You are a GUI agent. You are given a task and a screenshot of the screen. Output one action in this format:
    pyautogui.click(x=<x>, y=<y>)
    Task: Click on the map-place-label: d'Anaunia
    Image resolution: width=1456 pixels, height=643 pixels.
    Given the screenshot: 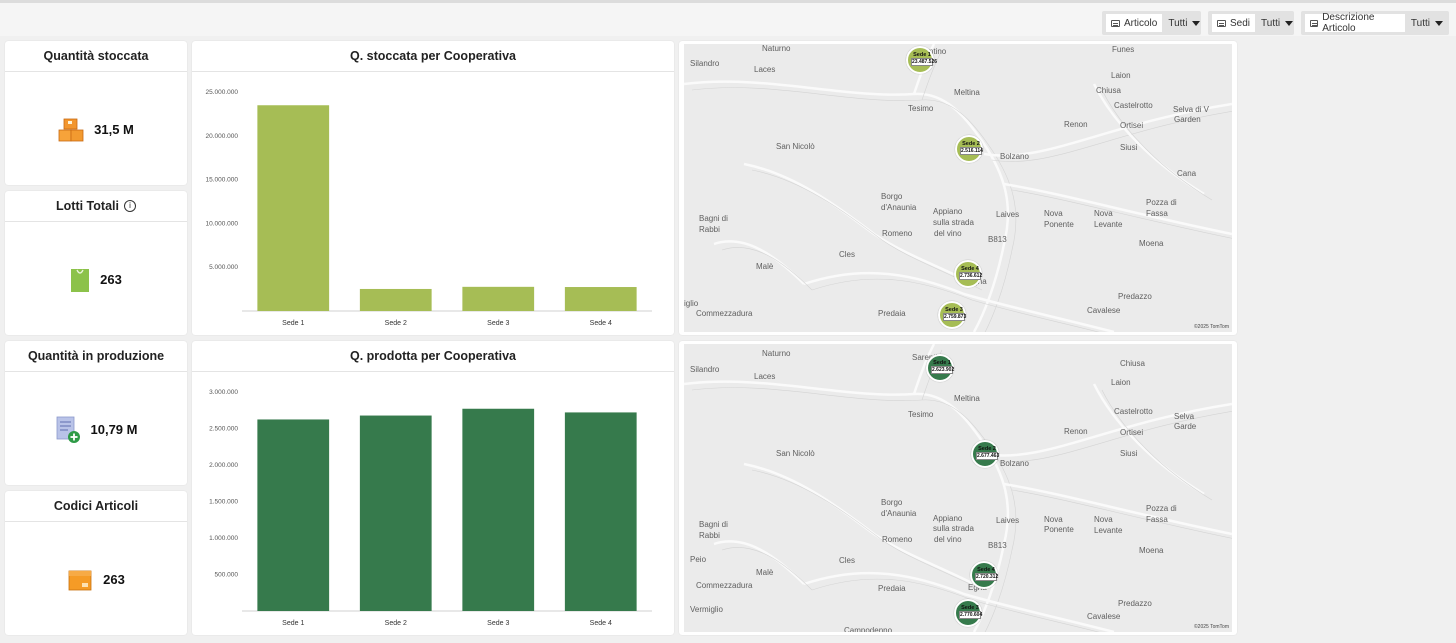 What is the action you would take?
    pyautogui.click(x=899, y=207)
    